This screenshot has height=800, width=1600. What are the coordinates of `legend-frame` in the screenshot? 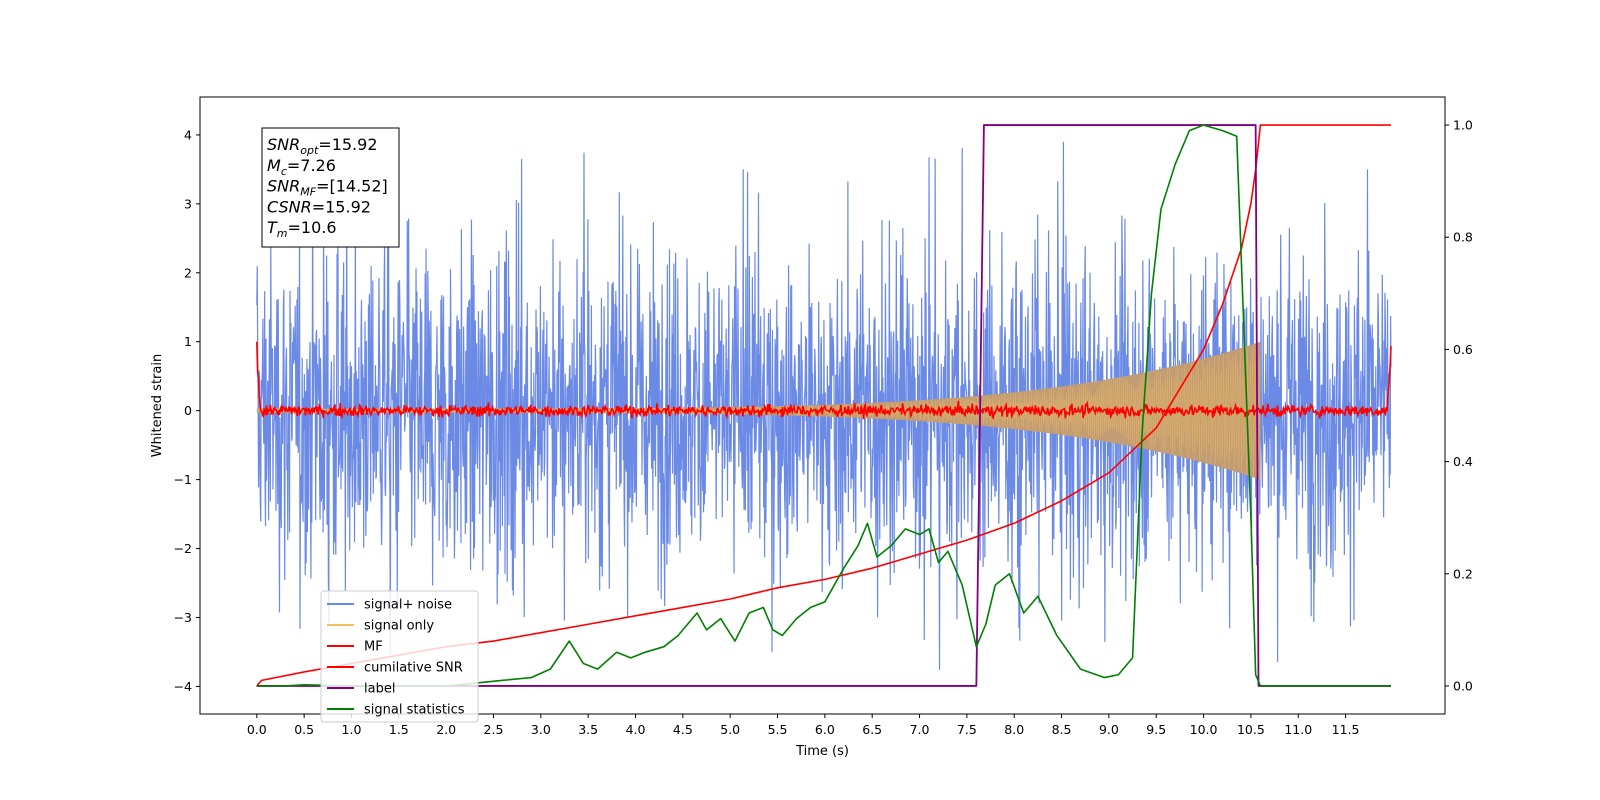 It's located at (399, 656).